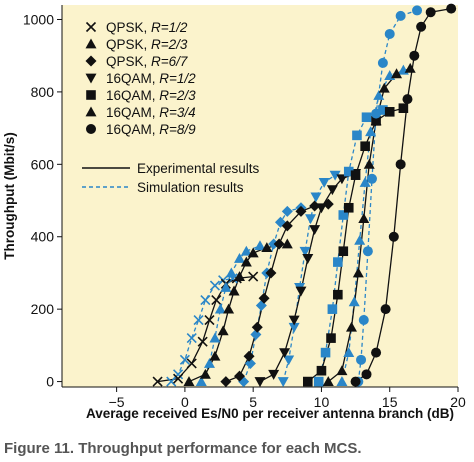 This screenshot has height=462, width=474. Describe the element at coordinates (50, 382) in the screenshot. I see `y-tick-label: 0` at that location.